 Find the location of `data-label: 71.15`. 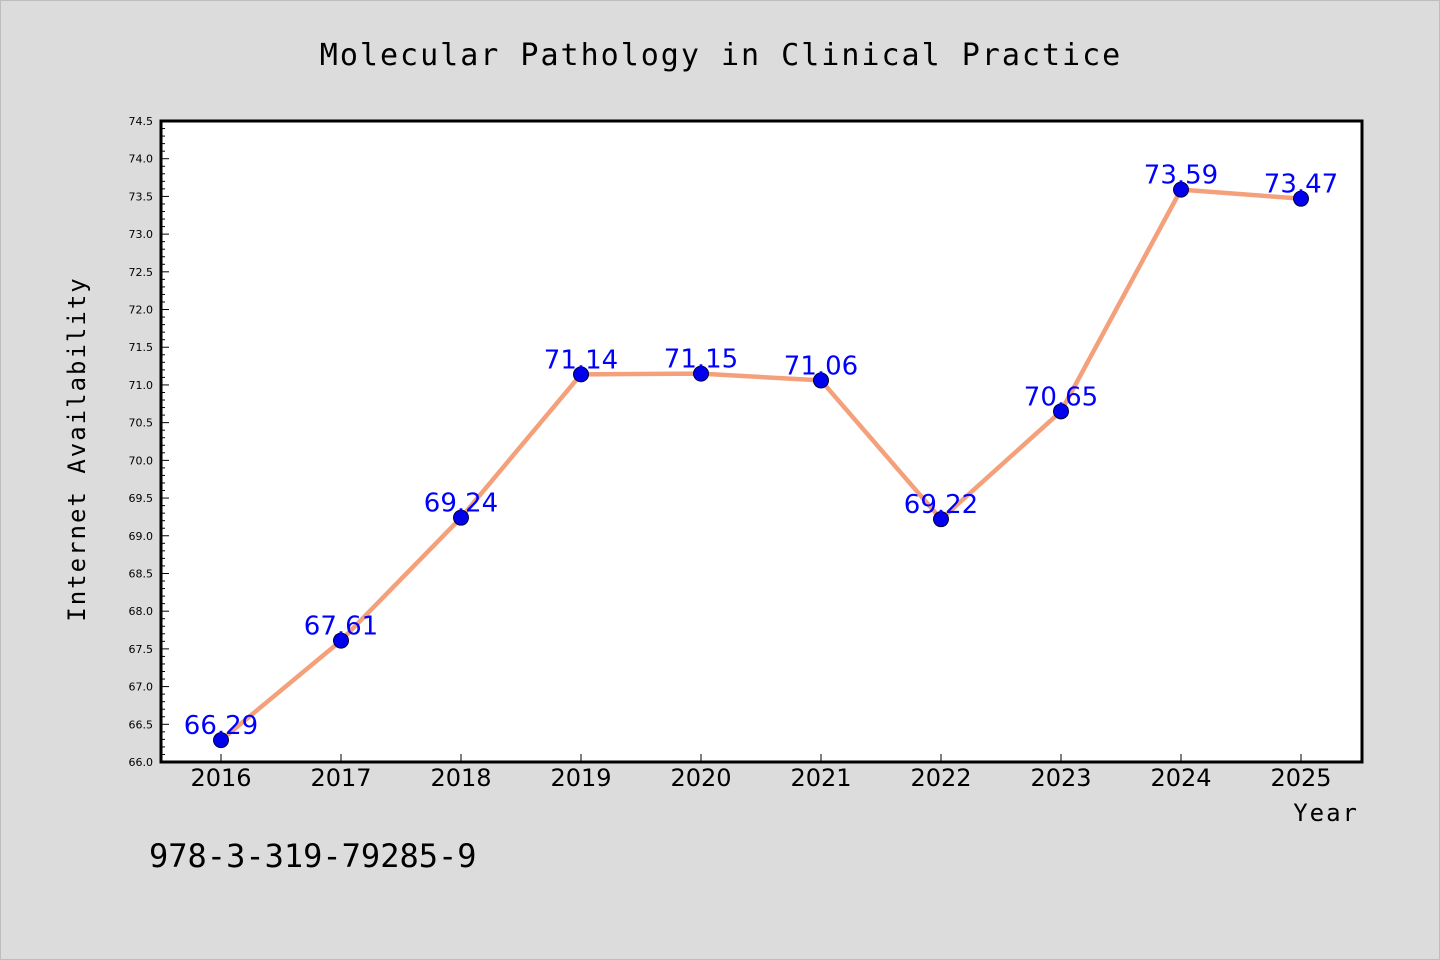

data-label: 71.15 is located at coordinates (701, 360).